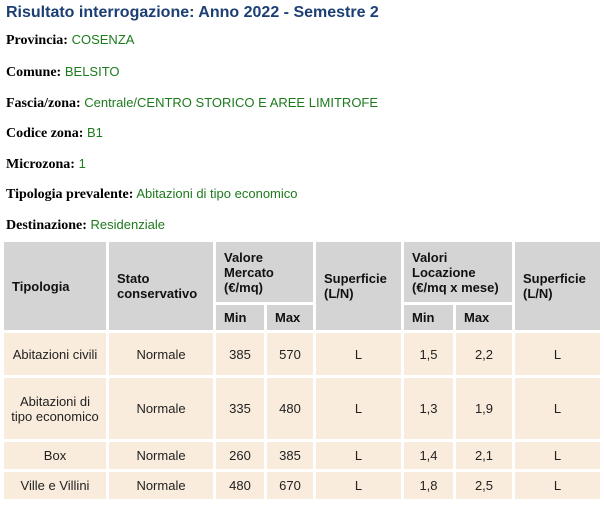  Describe the element at coordinates (46, 225) in the screenshot. I see `field-label: Destinazione:` at that location.